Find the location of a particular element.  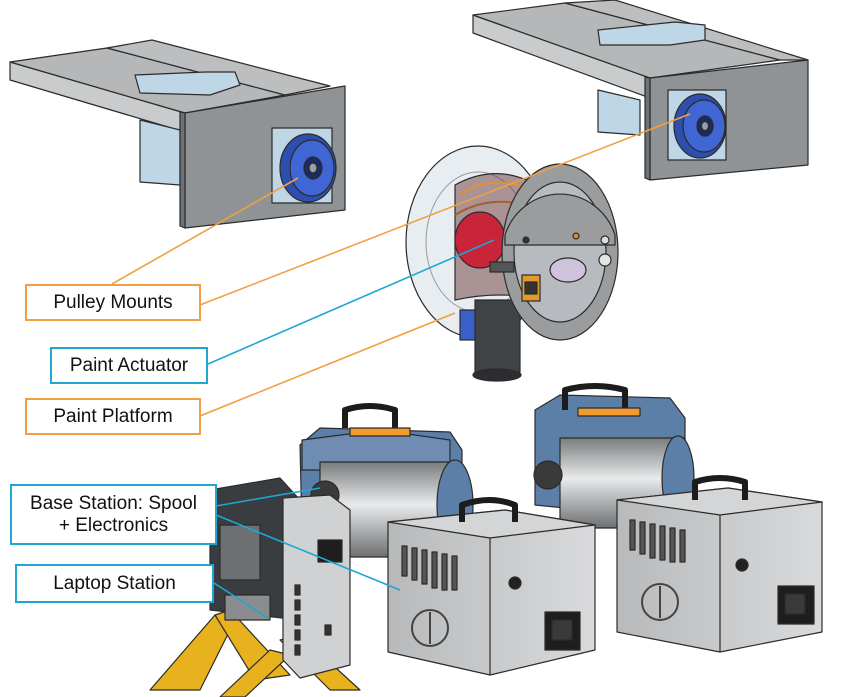

label-paint-actuator: Paint Actuator is located at coordinates (129, 365).